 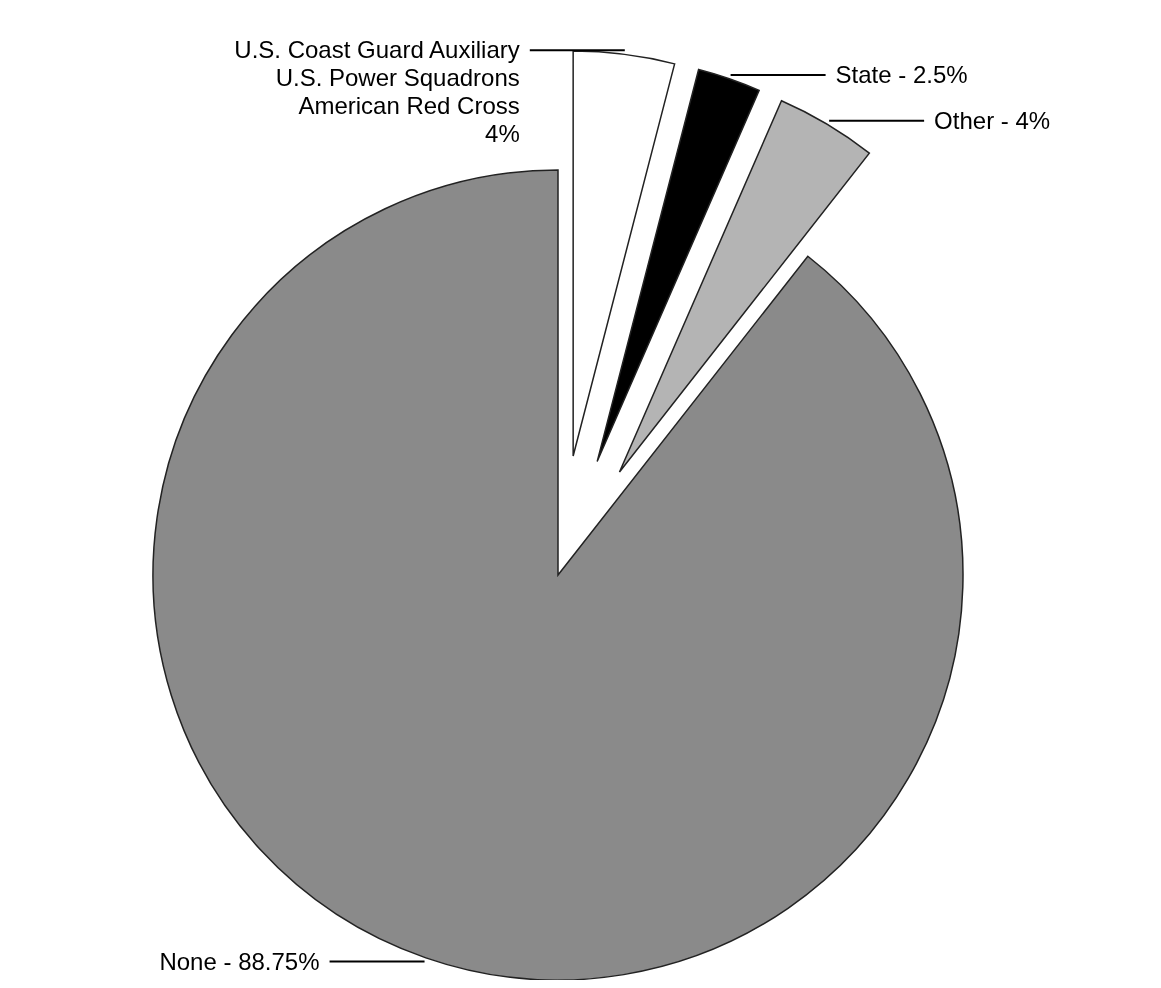 I want to click on slice-label: Other - 4%, so click(x=992, y=120).